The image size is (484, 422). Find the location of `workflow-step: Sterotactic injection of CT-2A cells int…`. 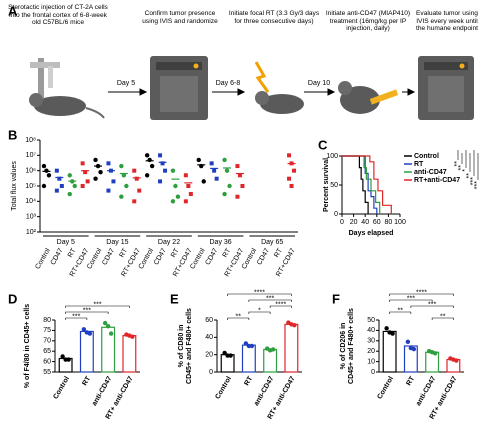

workflow-step: Sterotactic injection of CT-2A cells int… is located at coordinates (58, 15).